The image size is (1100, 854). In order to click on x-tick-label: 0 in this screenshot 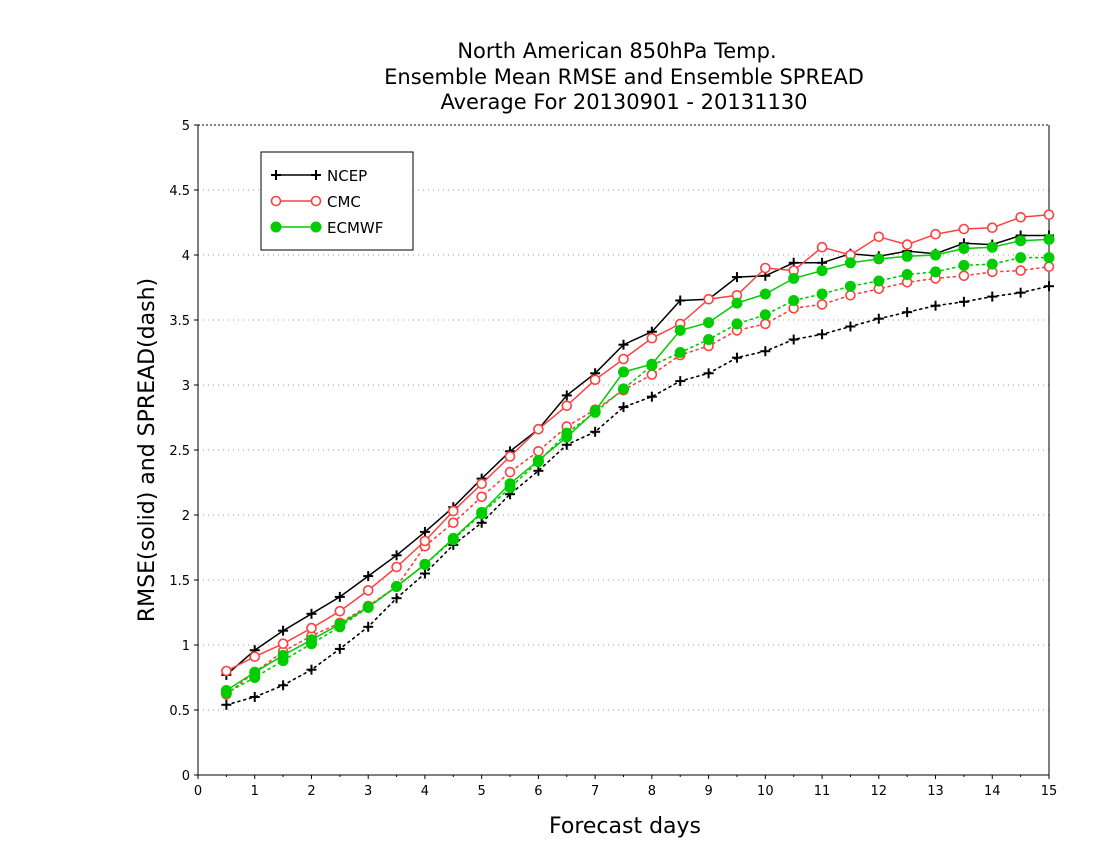, I will do `click(198, 791)`.